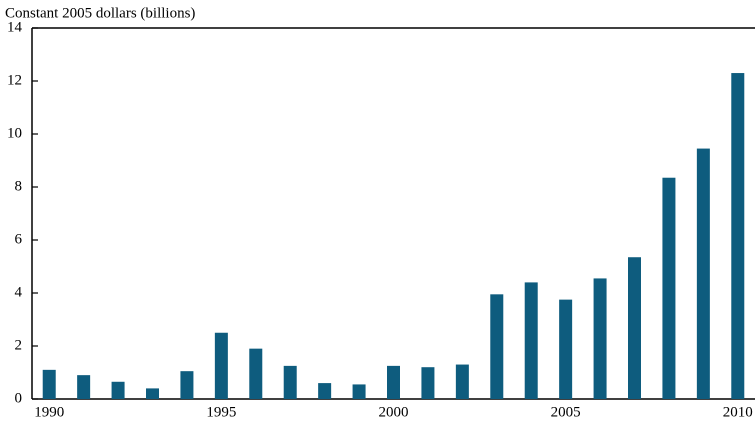 The image size is (755, 424). What do you see at coordinates (221, 412) in the screenshot?
I see `x-tick-label: 1995` at bounding box center [221, 412].